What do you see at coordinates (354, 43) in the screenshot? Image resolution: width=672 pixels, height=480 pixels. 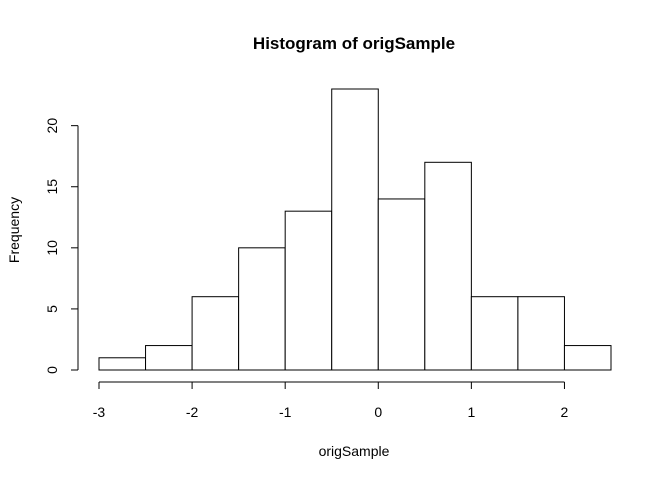 I see `chart-title: Histogram of origSample` at bounding box center [354, 43].